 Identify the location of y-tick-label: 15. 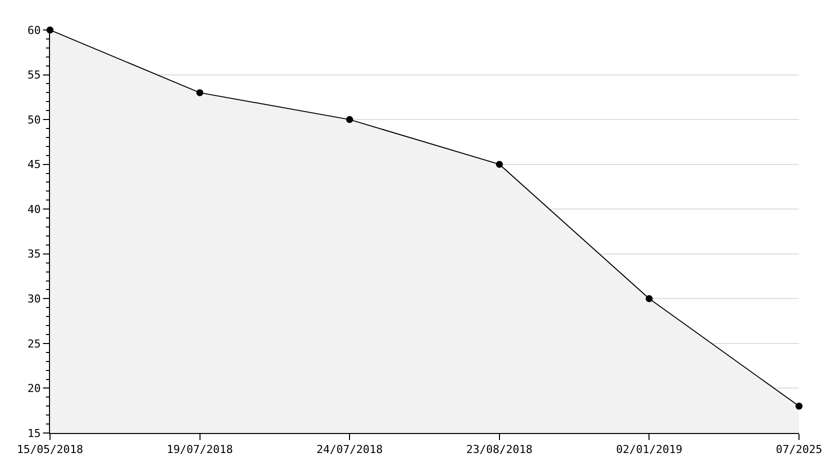
(34, 433).